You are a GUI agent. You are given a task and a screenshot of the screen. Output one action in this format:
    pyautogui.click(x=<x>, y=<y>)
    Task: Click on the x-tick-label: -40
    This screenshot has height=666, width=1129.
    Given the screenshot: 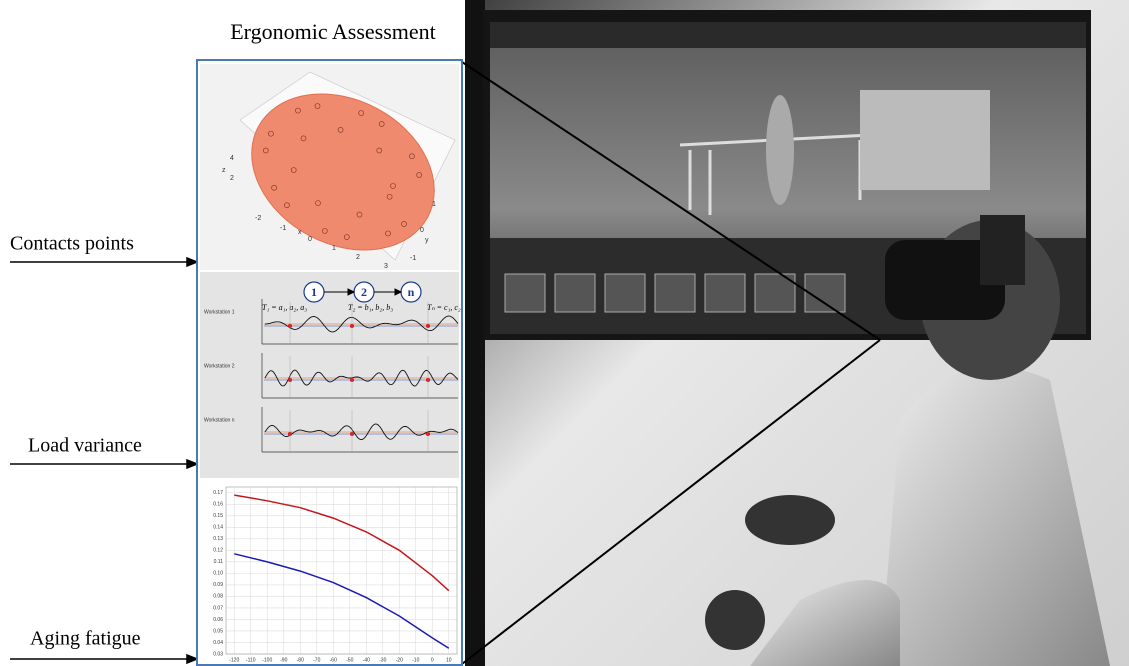 What is the action you would take?
    pyautogui.click(x=366, y=660)
    